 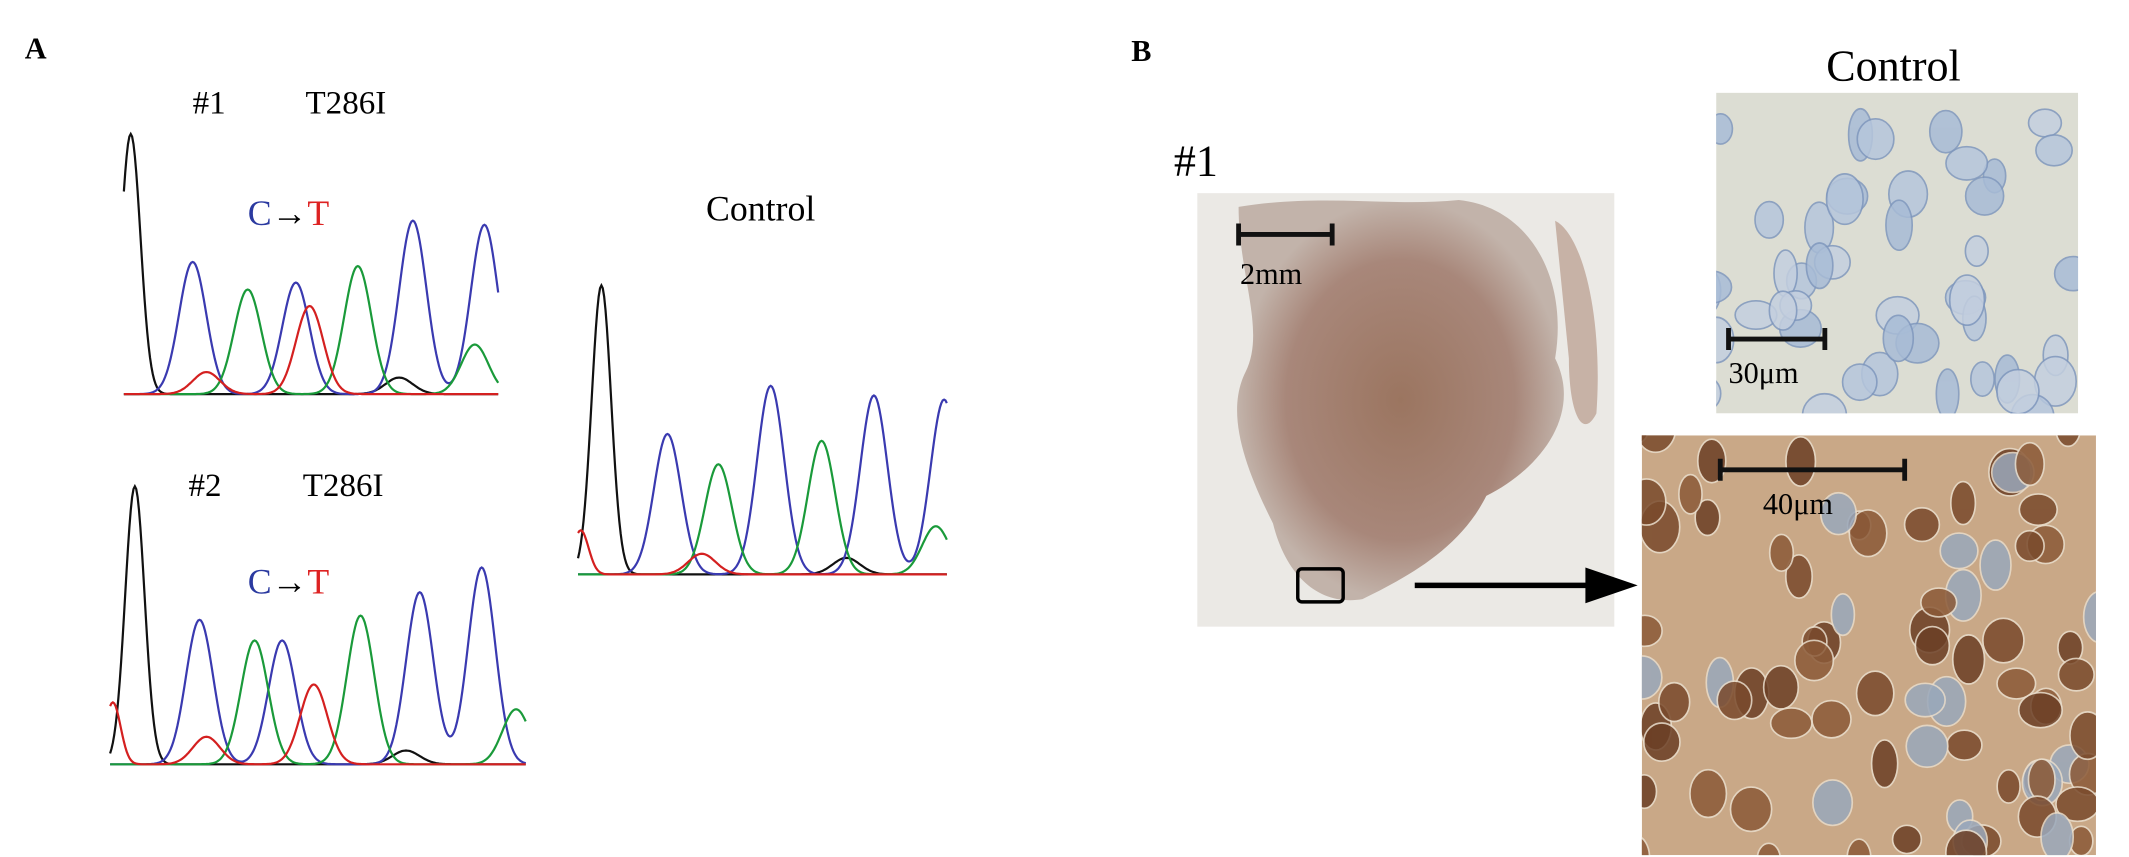 What do you see at coordinates (36, 48) in the screenshot?
I see `panel-label: A` at bounding box center [36, 48].